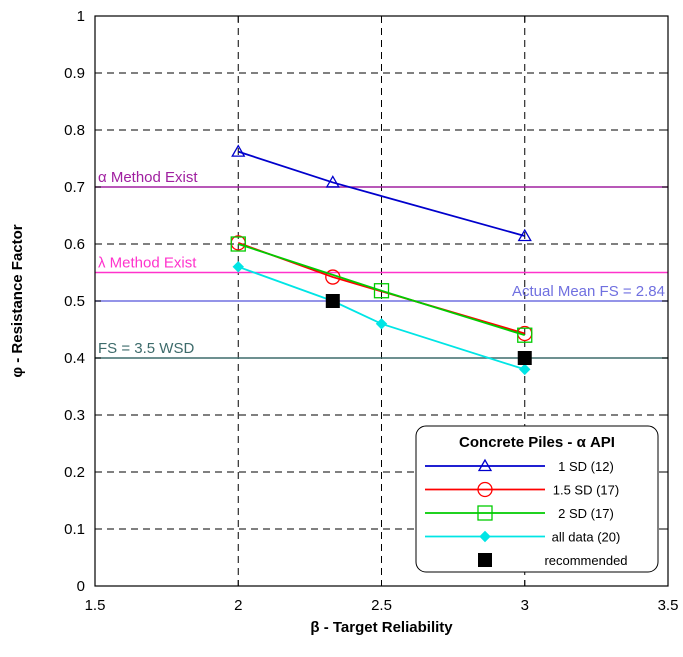 The height and width of the screenshot is (657, 683). What do you see at coordinates (95, 605) in the screenshot?
I see `x-tick-label: 1.5` at bounding box center [95, 605].